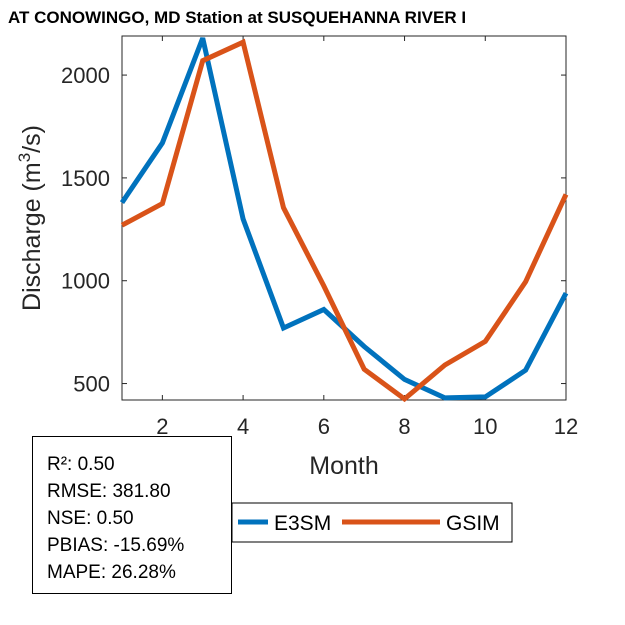 The height and width of the screenshot is (625, 625). I want to click on legend-label-e3sm: E3SM, so click(302, 523).